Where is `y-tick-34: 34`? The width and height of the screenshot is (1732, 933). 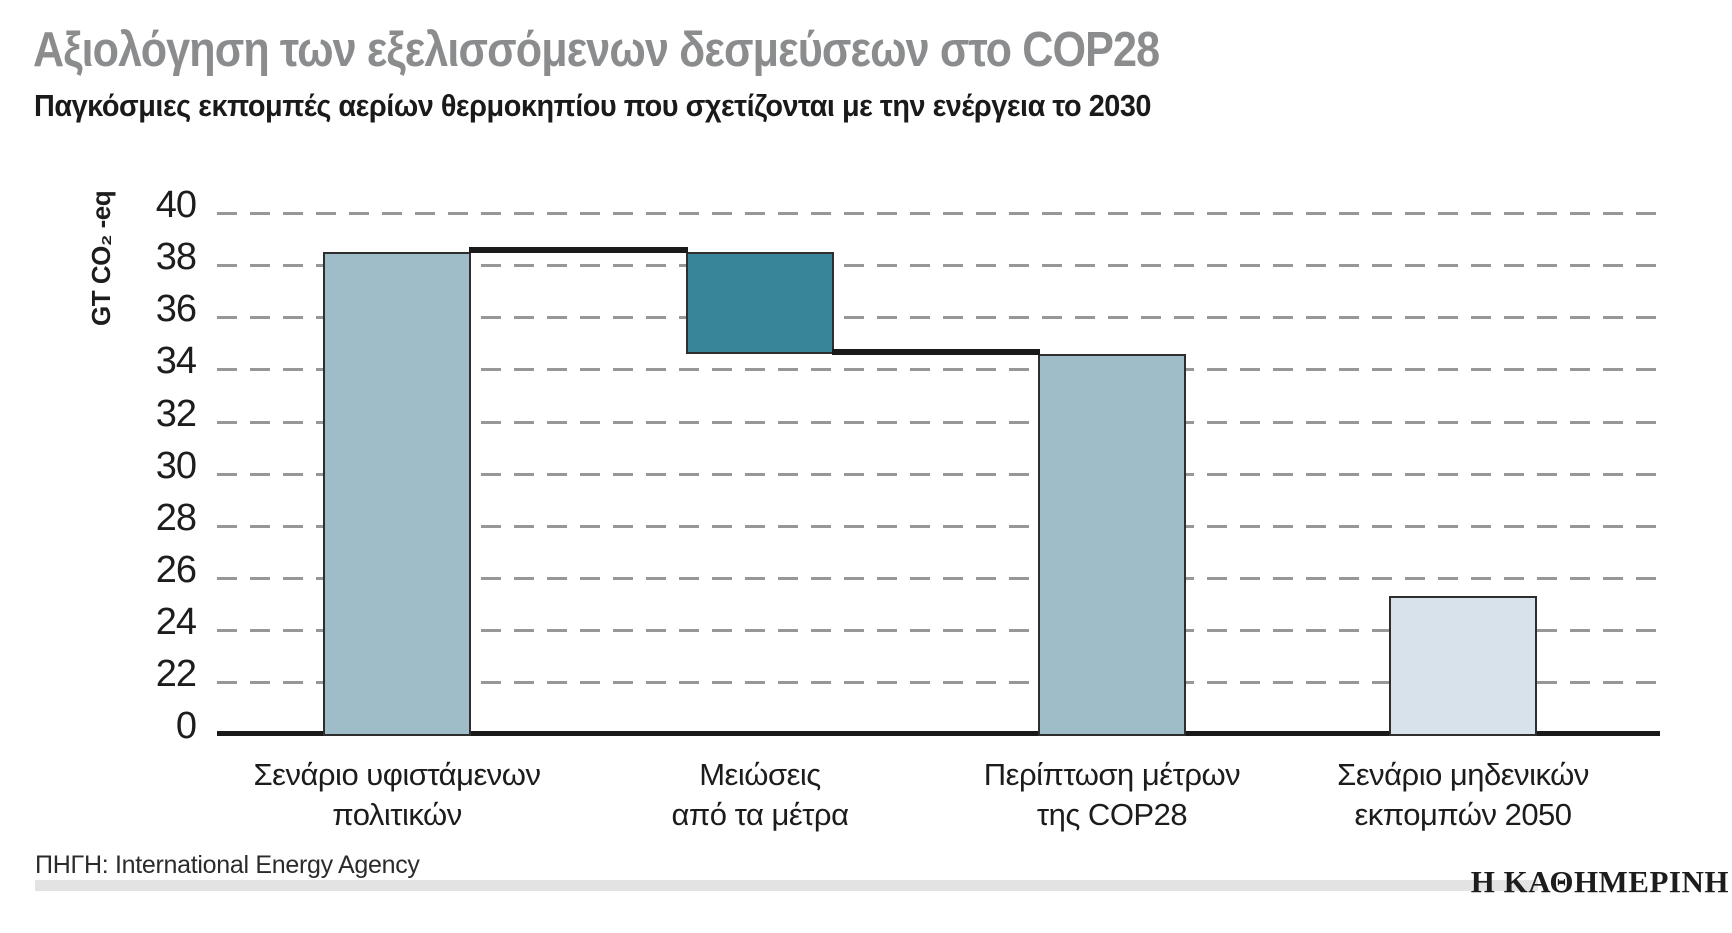 y-tick-34: 34 is located at coordinates (176, 361).